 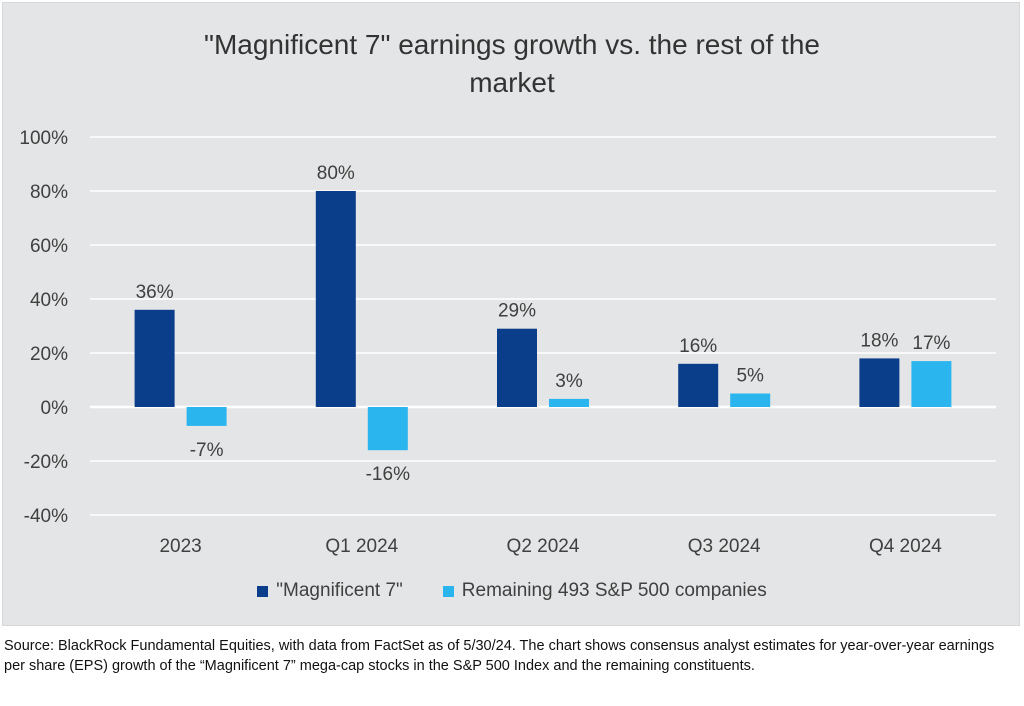 What do you see at coordinates (46, 462) in the screenshot?
I see `y-tick-label: -20%` at bounding box center [46, 462].